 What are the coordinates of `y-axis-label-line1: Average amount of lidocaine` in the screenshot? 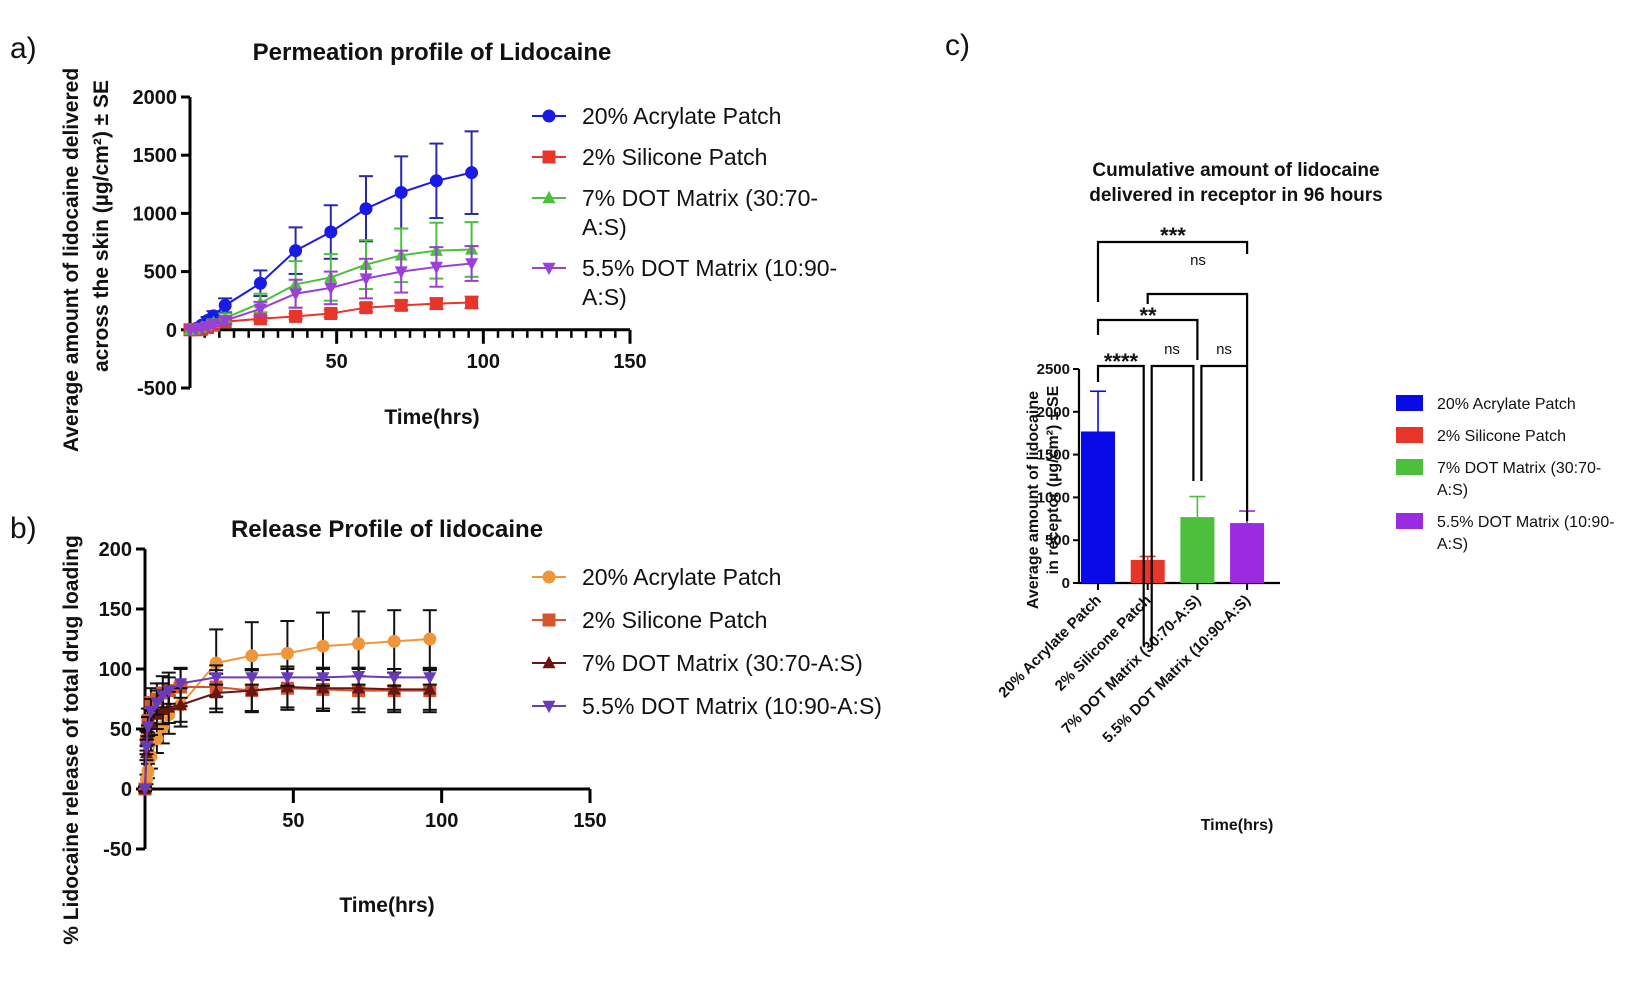 It's located at (1033, 500).